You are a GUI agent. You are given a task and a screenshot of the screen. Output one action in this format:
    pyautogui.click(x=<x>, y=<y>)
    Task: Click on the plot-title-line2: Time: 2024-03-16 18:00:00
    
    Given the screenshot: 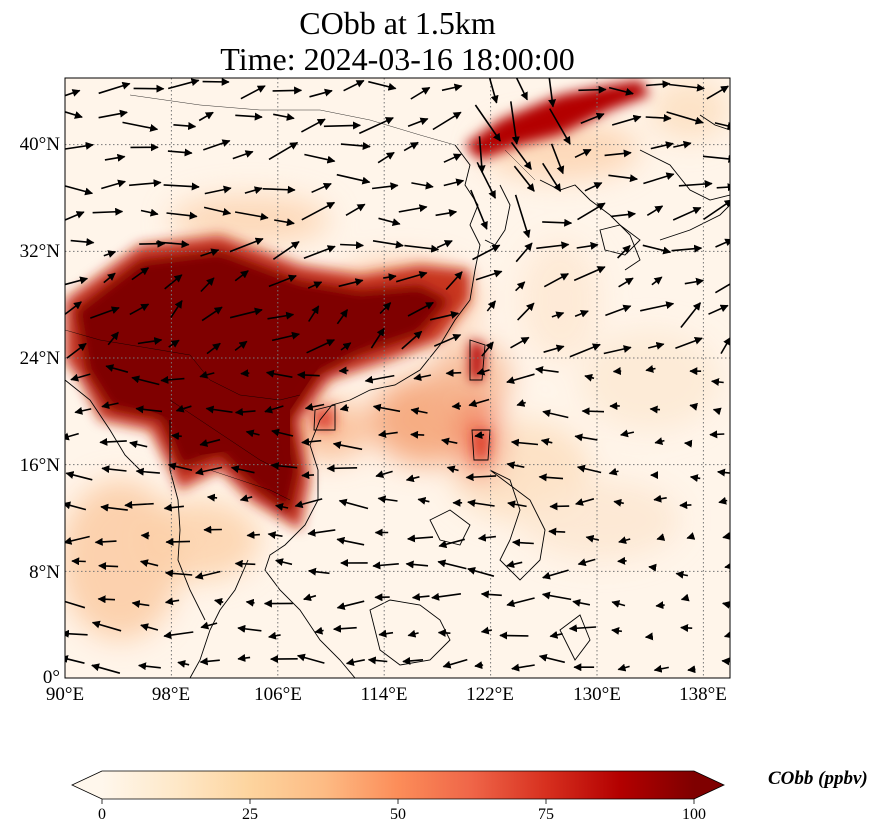 What is the action you would take?
    pyautogui.click(x=397, y=59)
    